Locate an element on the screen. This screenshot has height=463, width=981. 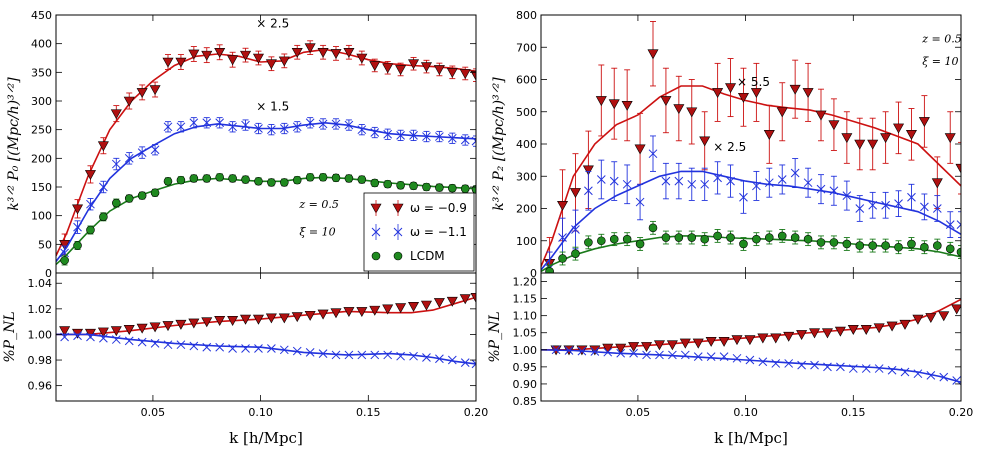
y-tick-label: 1.00 is located at coordinates (525, 350).